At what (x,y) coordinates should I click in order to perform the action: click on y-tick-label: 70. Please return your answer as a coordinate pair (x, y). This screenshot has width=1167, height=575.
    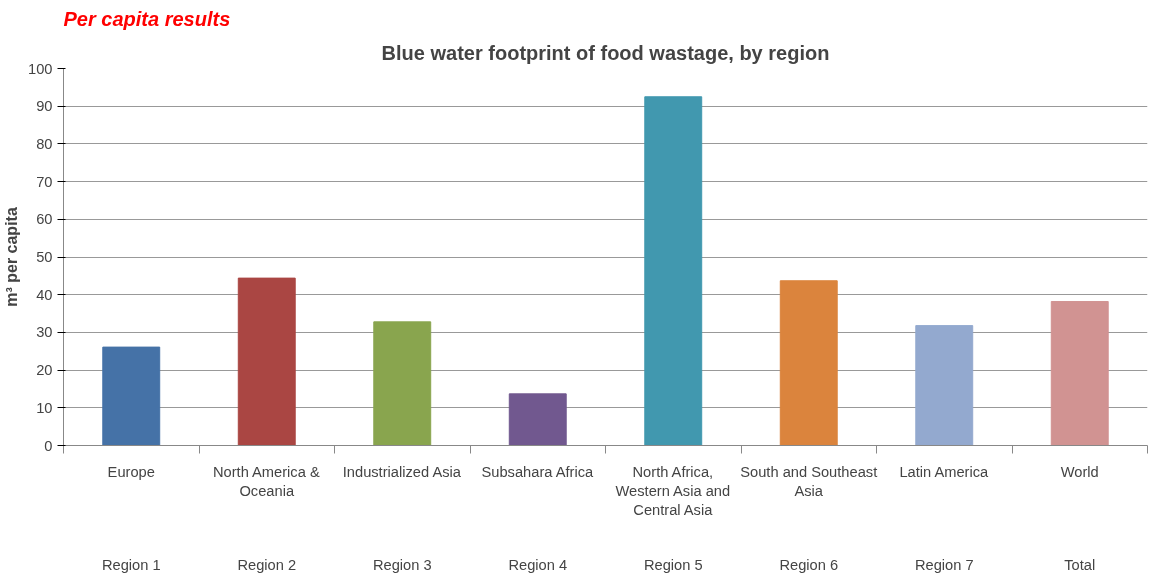
    Looking at the image, I should click on (44, 181).